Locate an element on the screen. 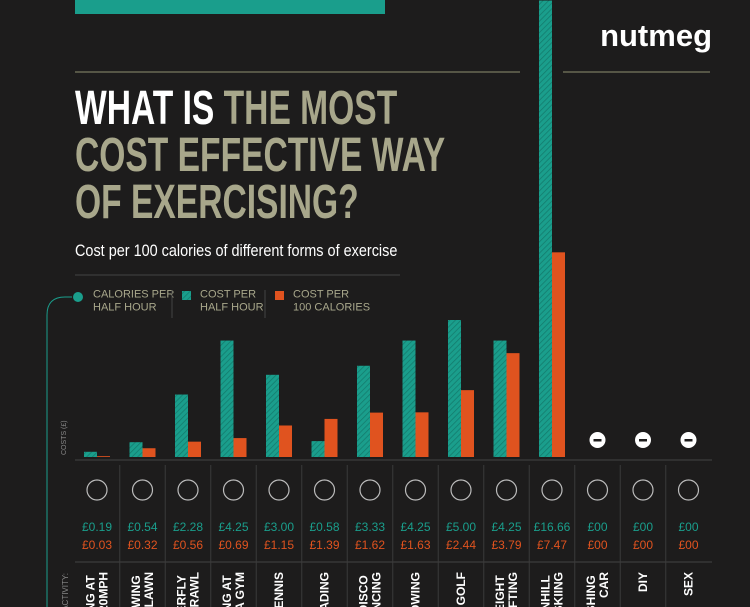  category: ADING is located at coordinates (325, 589).